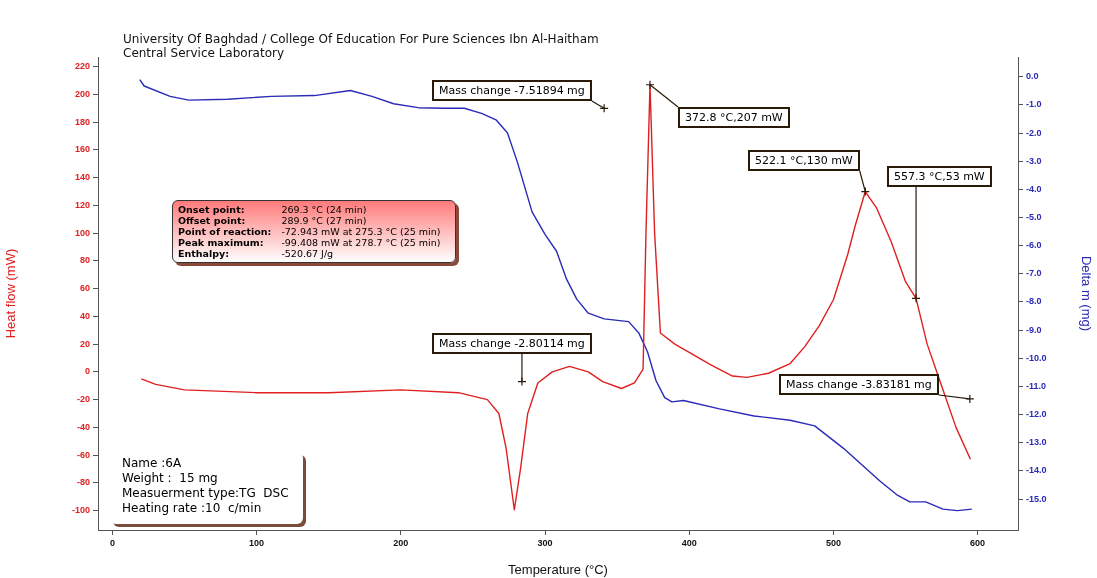 Image resolution: width=1097 pixels, height=578 pixels. Describe the element at coordinates (112, 542) in the screenshot. I see `x-tick-label: 0` at that location.